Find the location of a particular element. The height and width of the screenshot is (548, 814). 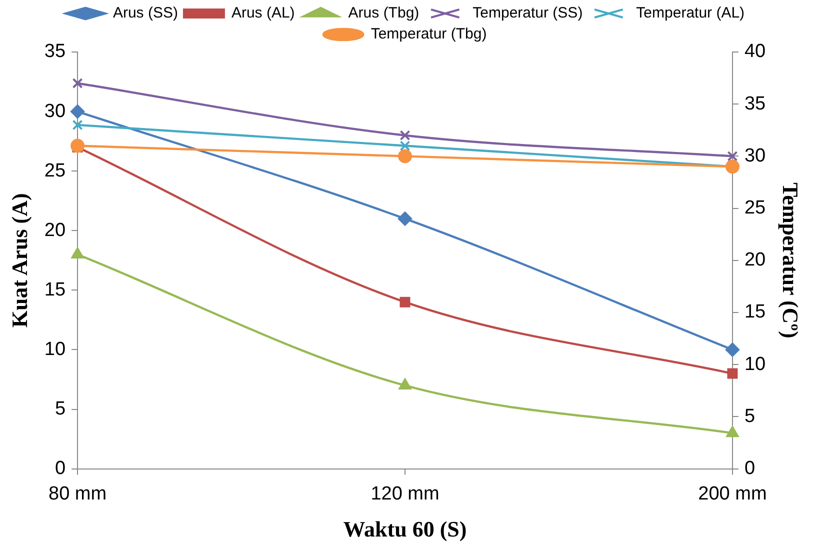

y2-tick-label: 15 is located at coordinates (755, 312).